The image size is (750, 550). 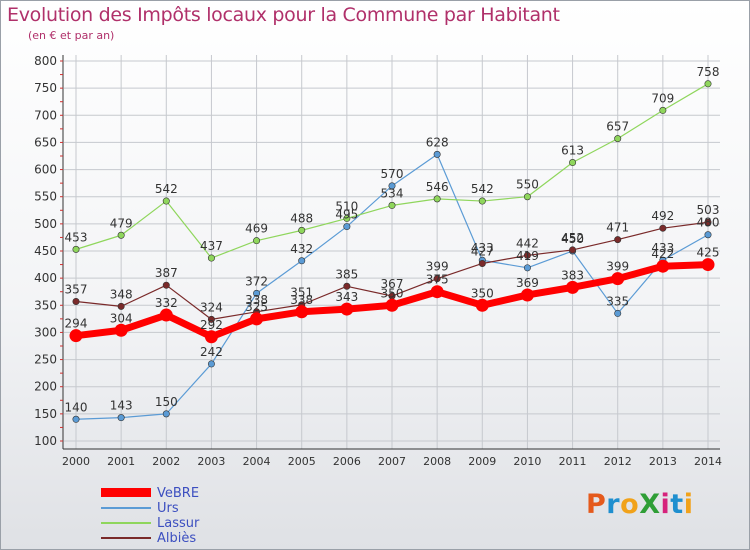 I want to click on data-label: 375, so click(x=437, y=280).